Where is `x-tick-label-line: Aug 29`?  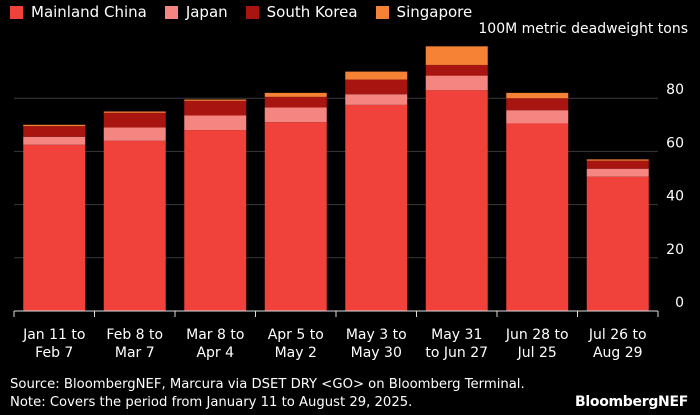 x-tick-label-line: Aug 29 is located at coordinates (618, 353).